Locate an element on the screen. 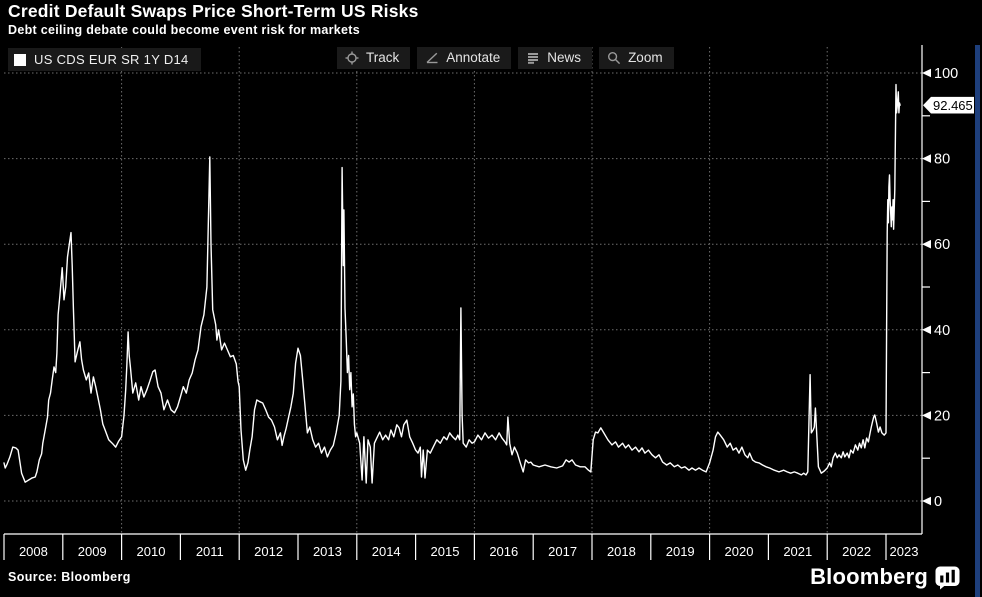  x-axis-label: 2008 is located at coordinates (33, 551).